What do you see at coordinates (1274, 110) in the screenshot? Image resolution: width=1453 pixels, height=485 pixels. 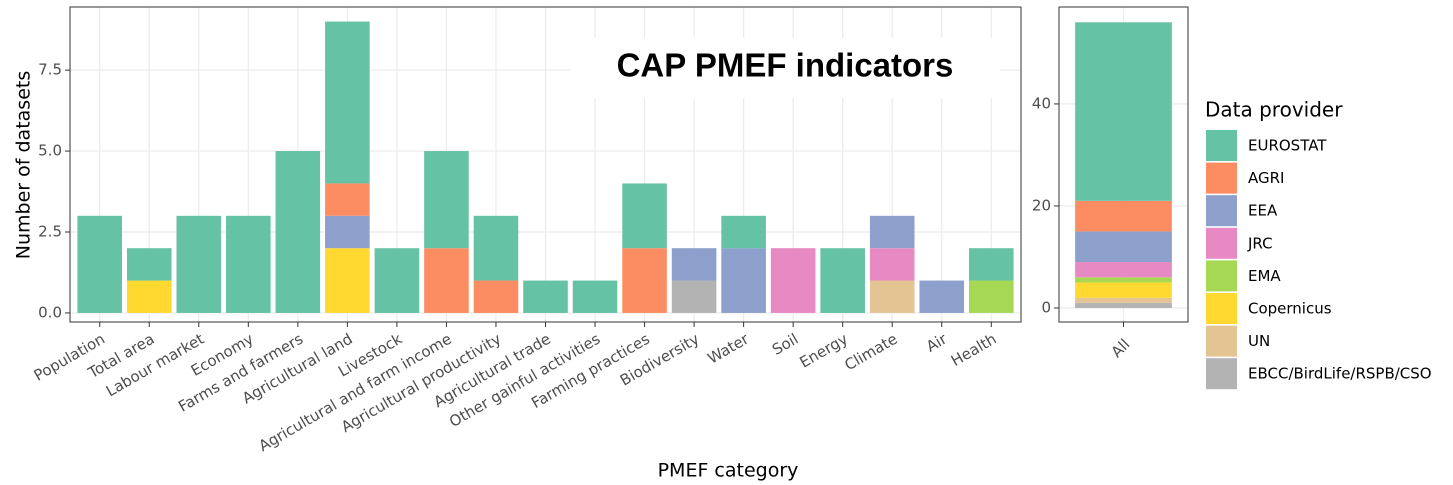 I see `legend-title: Data provider` at bounding box center [1274, 110].